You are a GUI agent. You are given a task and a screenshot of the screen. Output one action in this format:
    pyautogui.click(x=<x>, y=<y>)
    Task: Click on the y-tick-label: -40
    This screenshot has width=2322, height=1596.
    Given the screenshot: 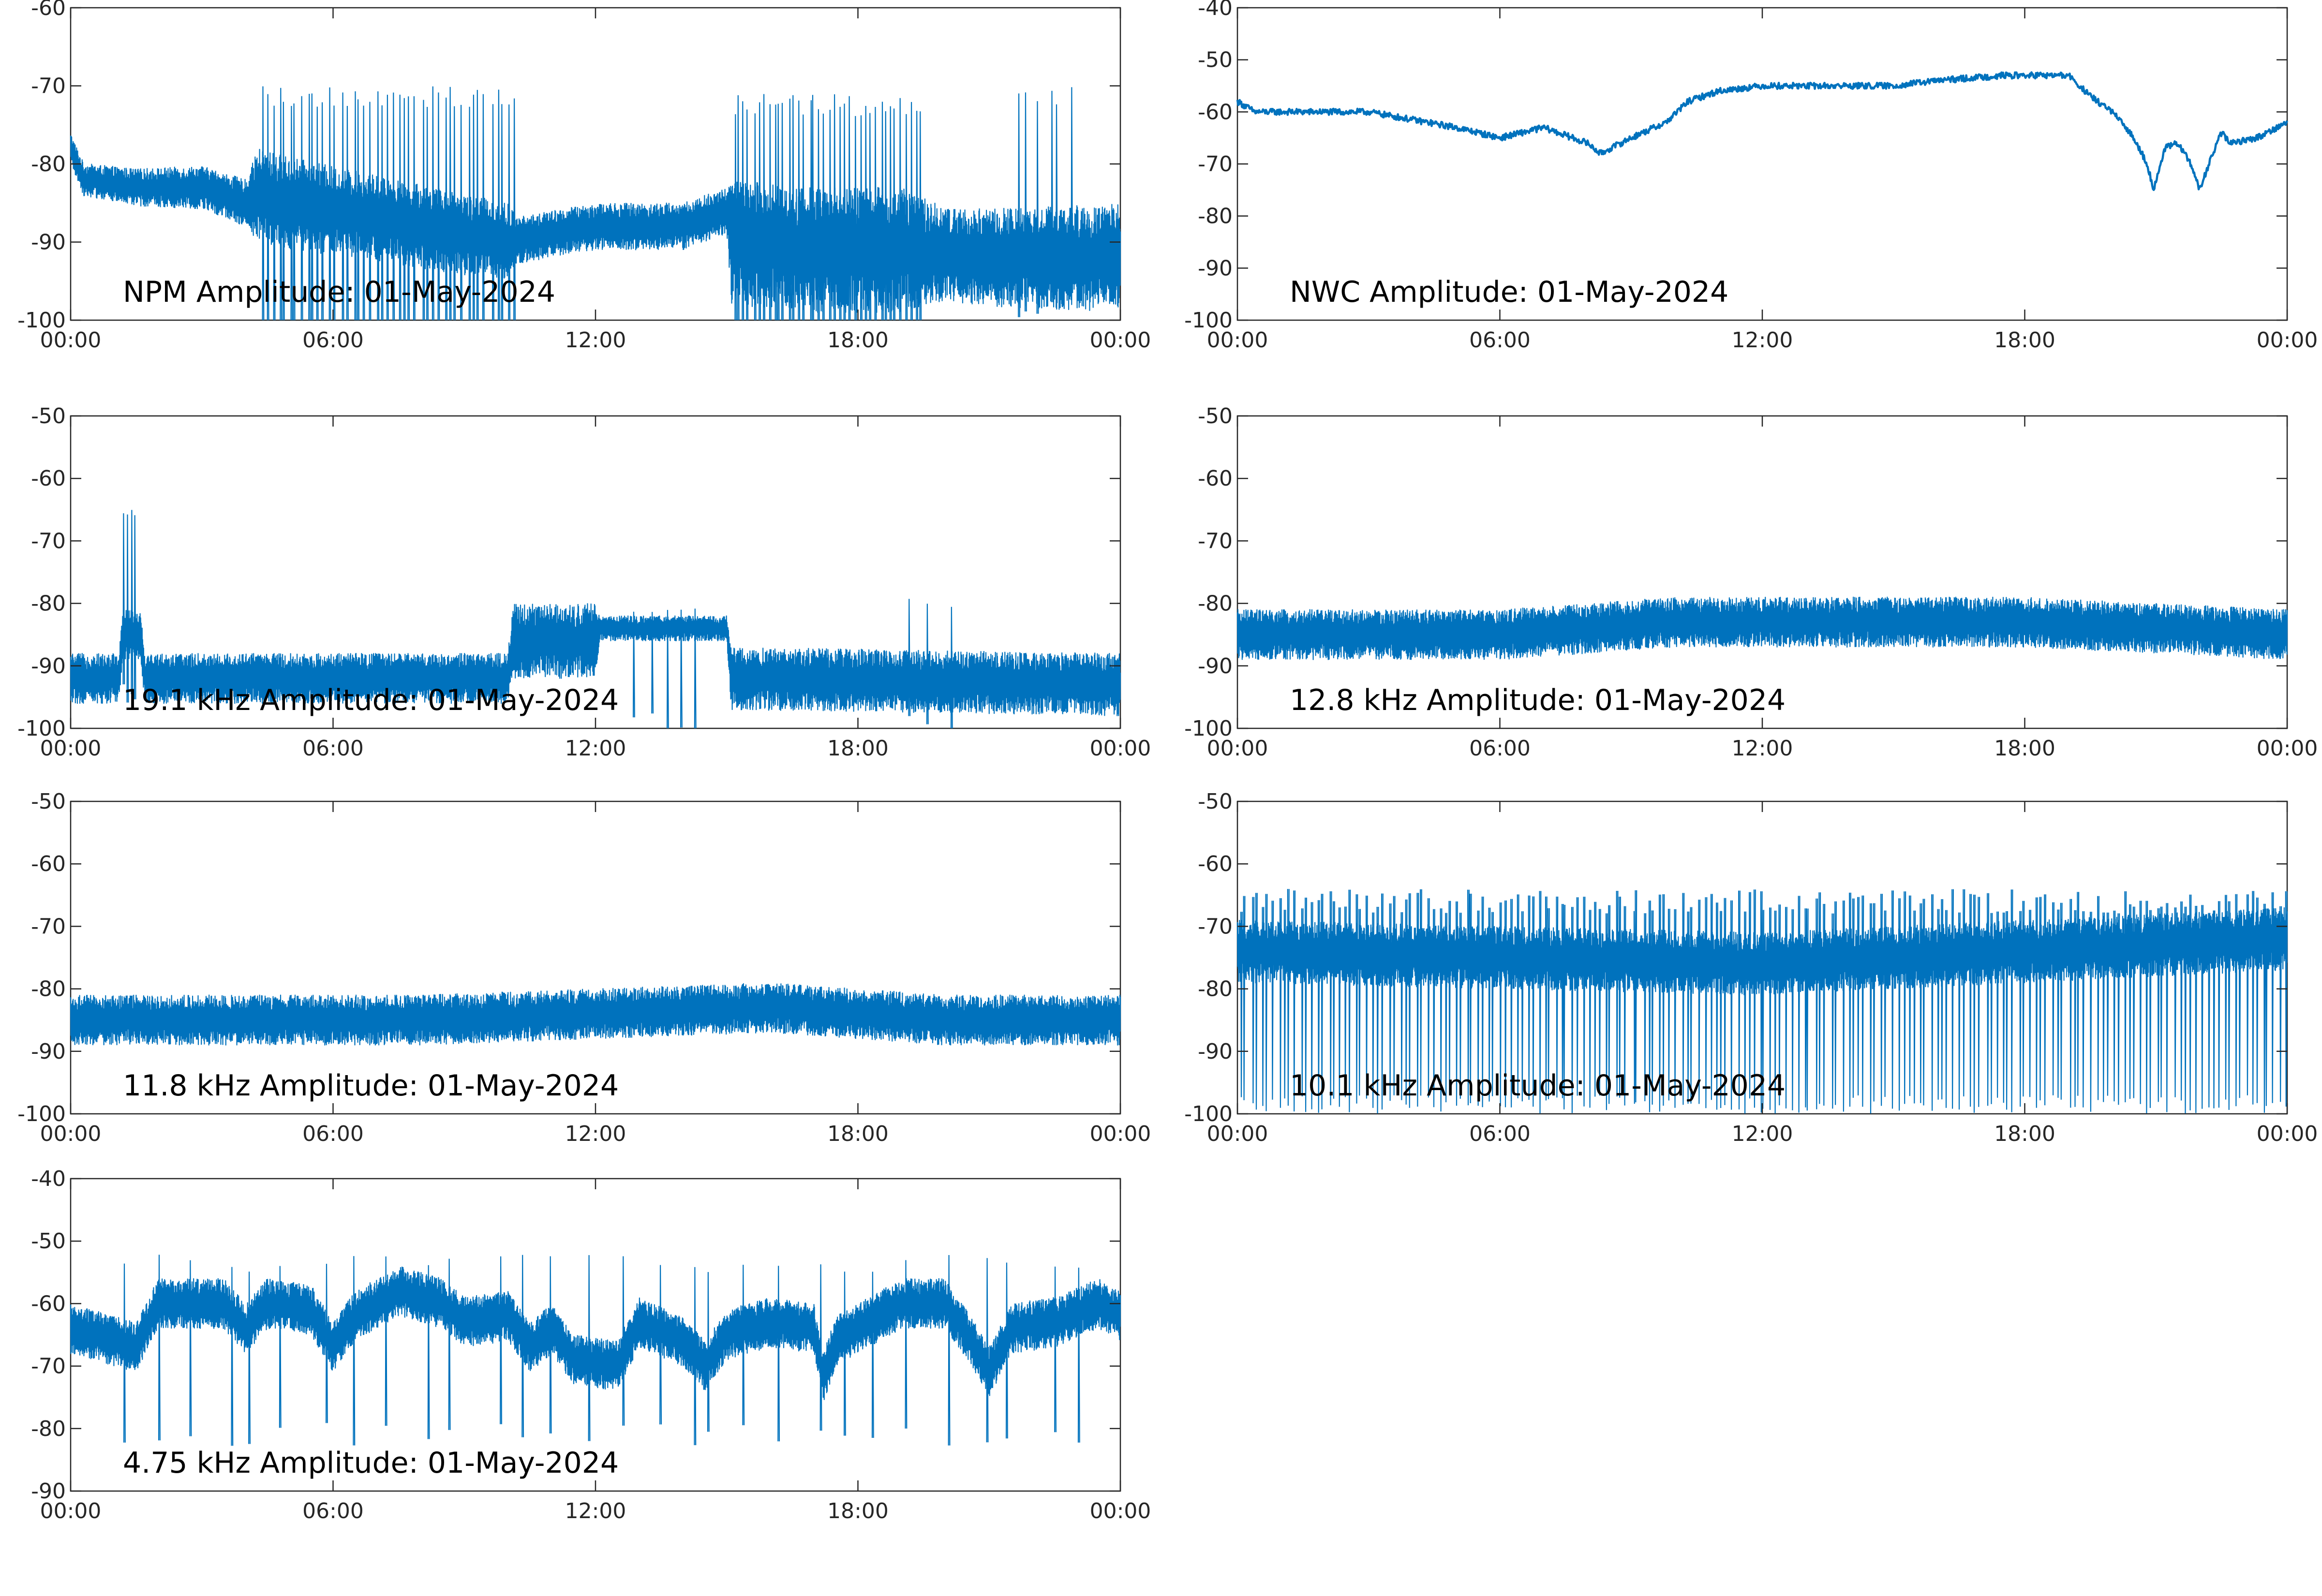 What is the action you would take?
    pyautogui.click(x=48, y=1179)
    